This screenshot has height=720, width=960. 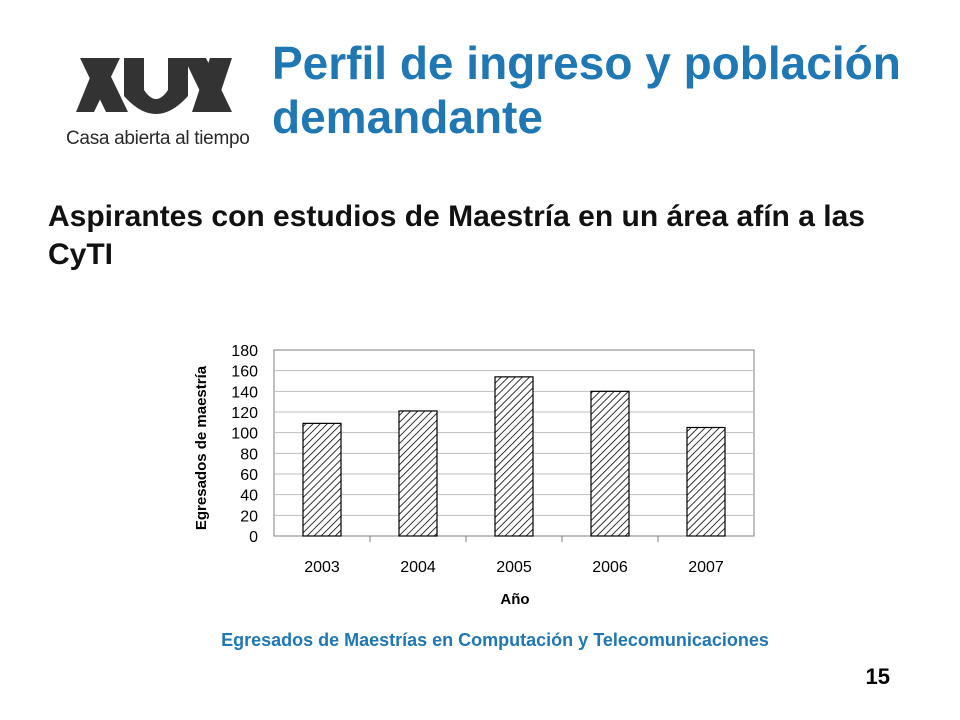 I want to click on y-tick-label: 20, so click(x=249, y=516).